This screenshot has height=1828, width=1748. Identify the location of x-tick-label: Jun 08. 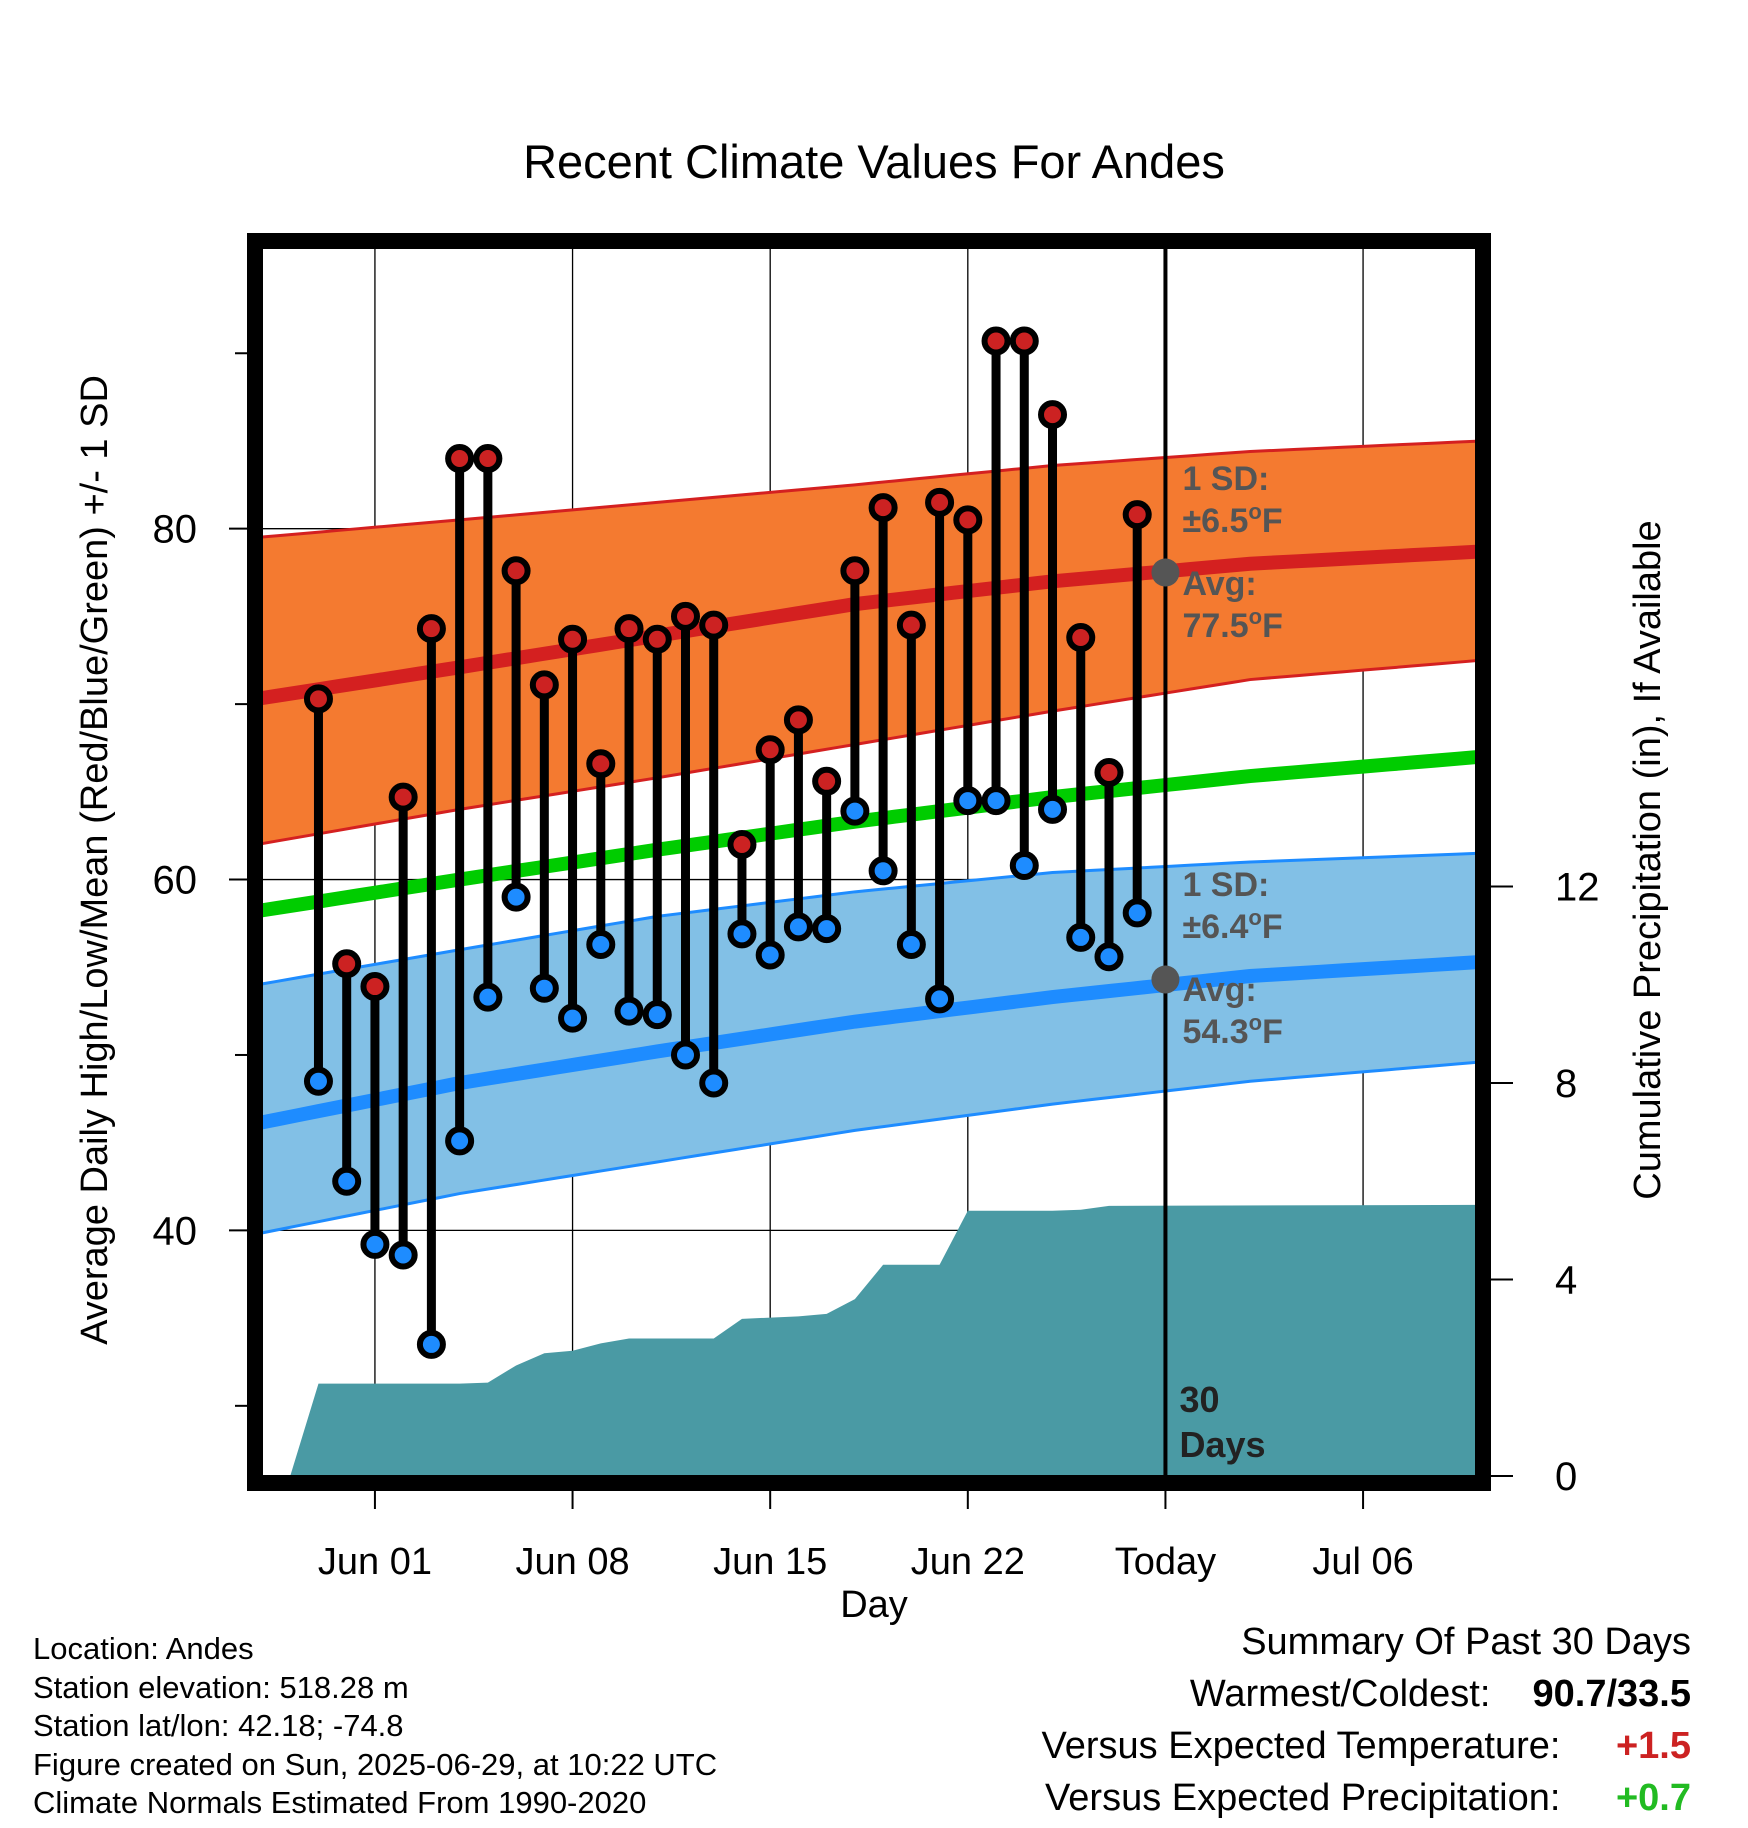
(573, 1562).